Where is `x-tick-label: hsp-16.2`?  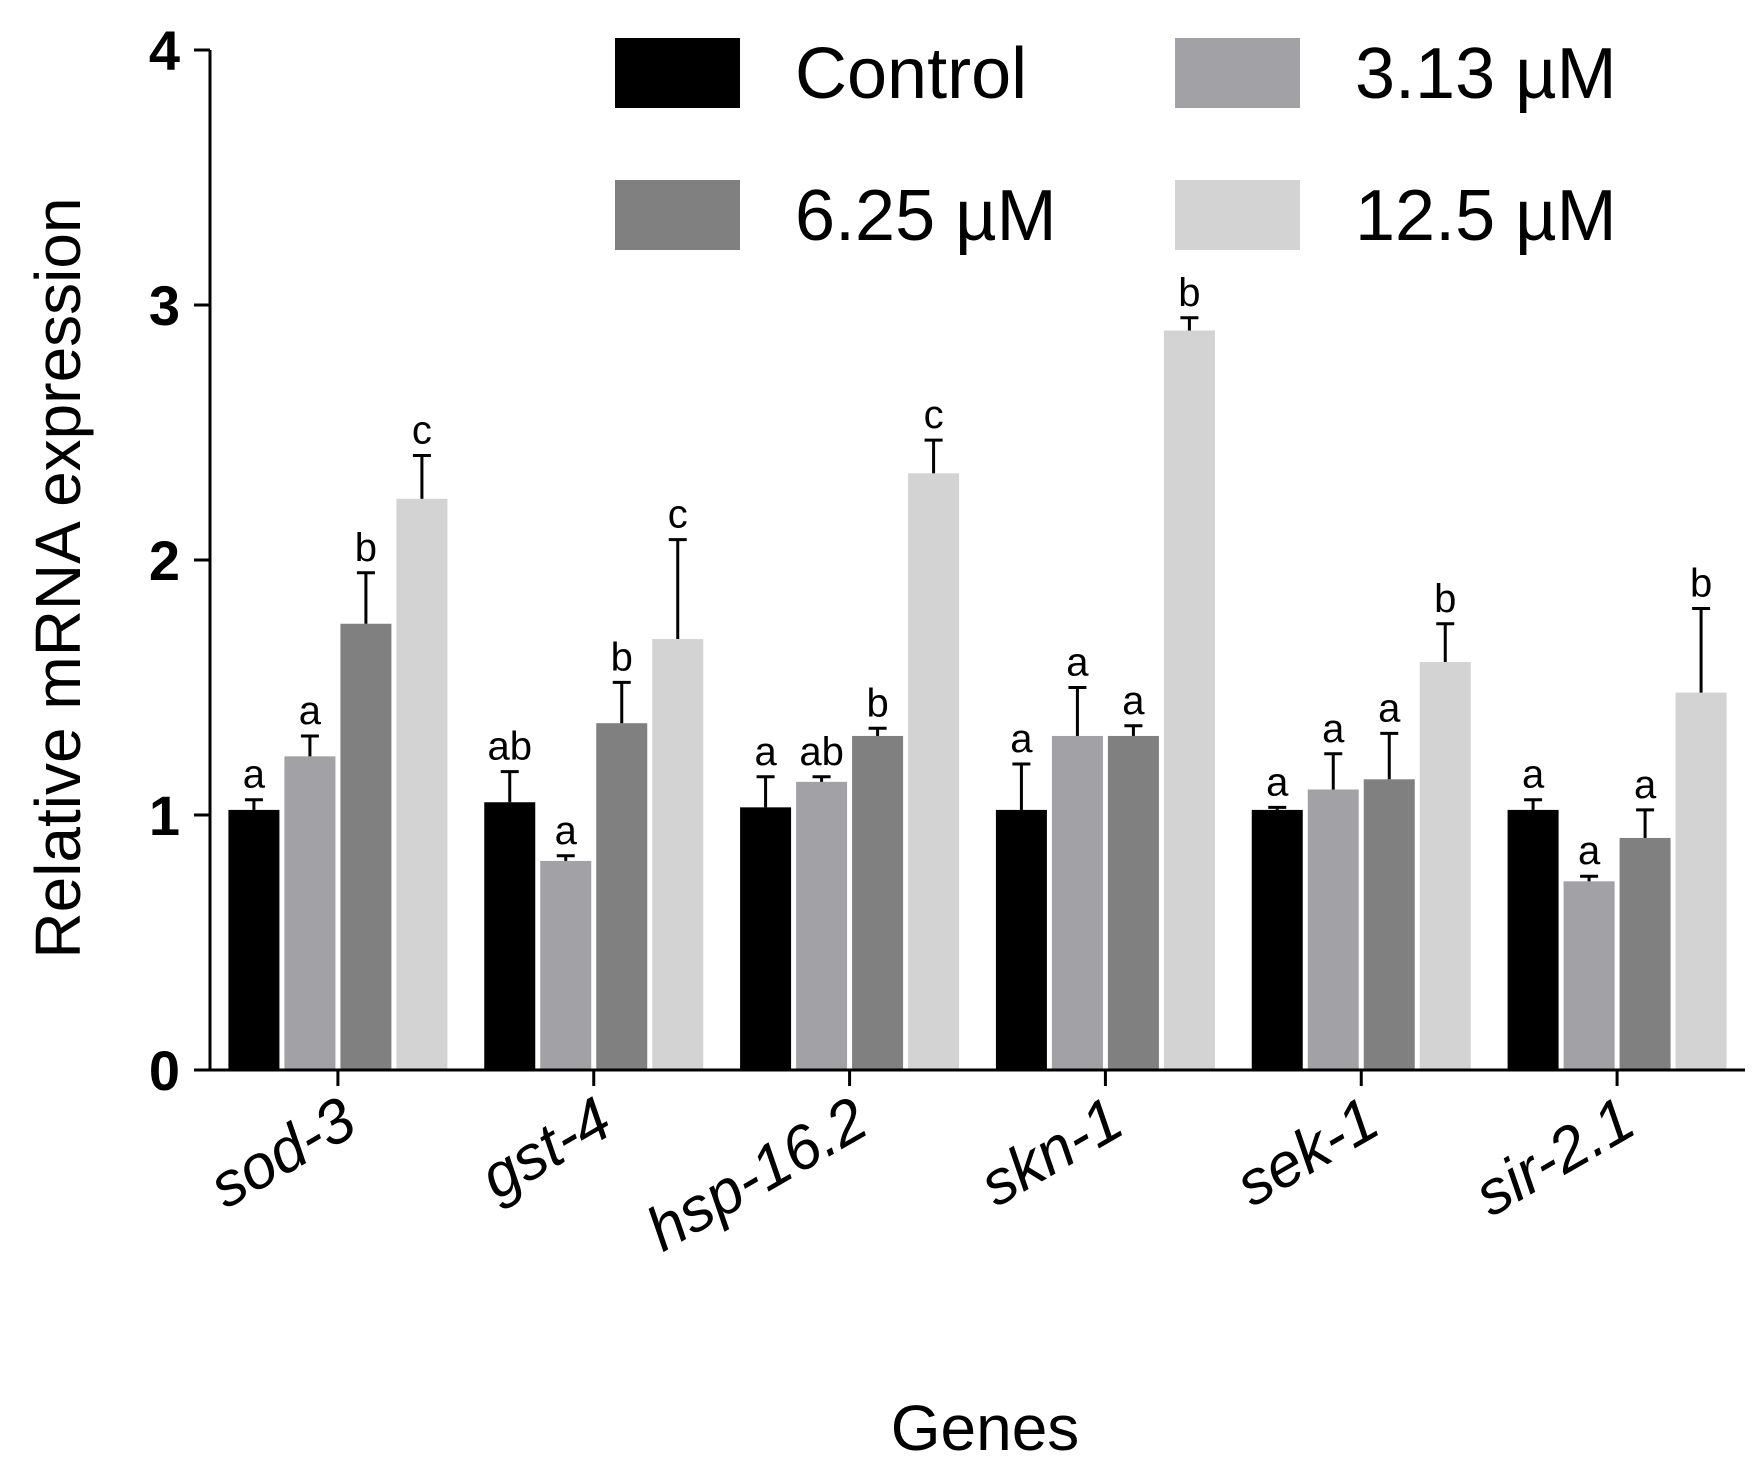
x-tick-label: hsp-16.2 is located at coordinates (756, 1174).